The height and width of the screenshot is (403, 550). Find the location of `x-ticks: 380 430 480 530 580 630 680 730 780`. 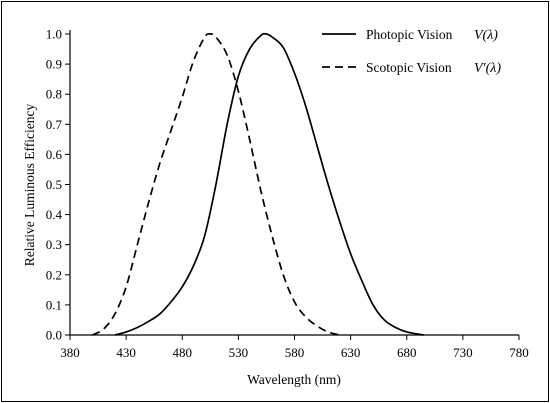

x-ticks: 380 430 480 530 580 630 680 730 780 is located at coordinates (294, 347).